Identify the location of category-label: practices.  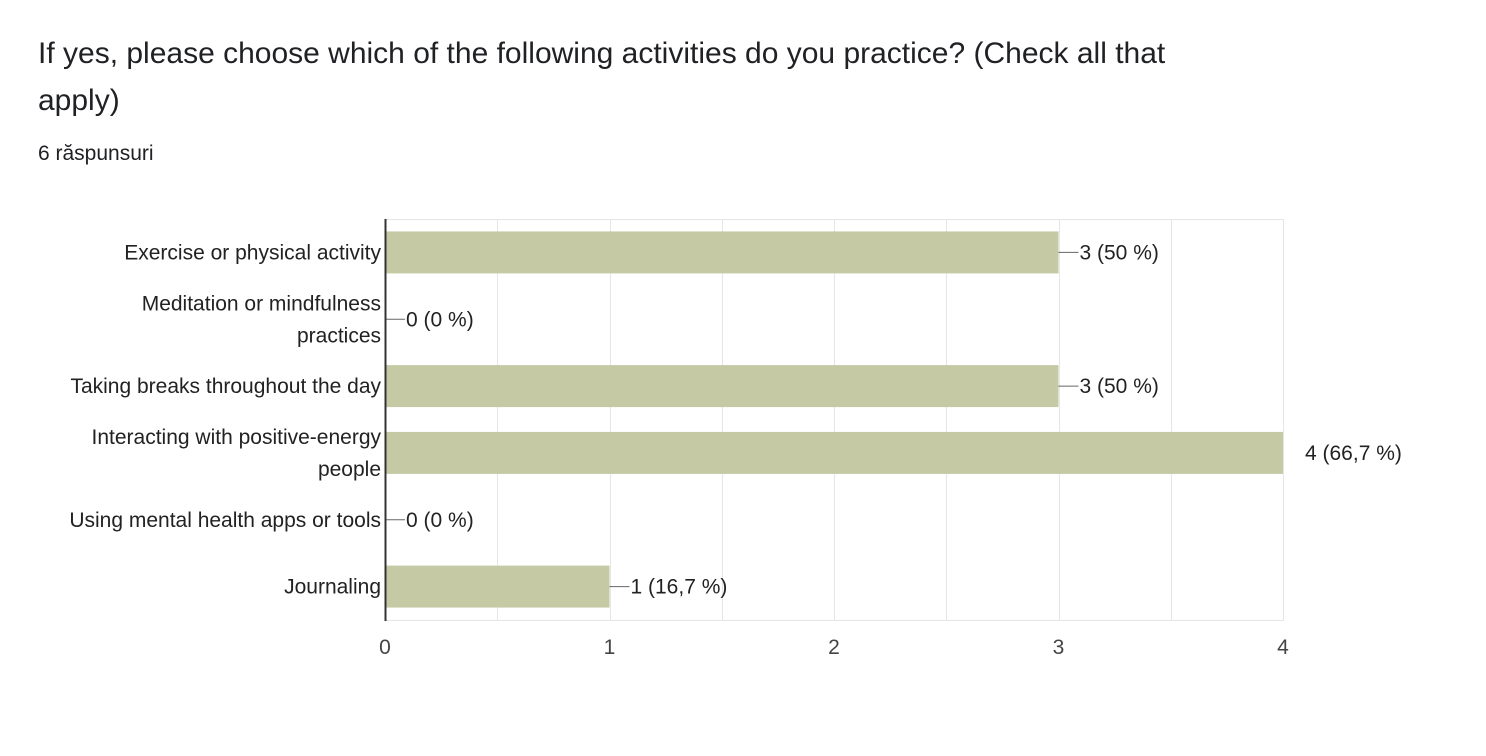
(339, 335).